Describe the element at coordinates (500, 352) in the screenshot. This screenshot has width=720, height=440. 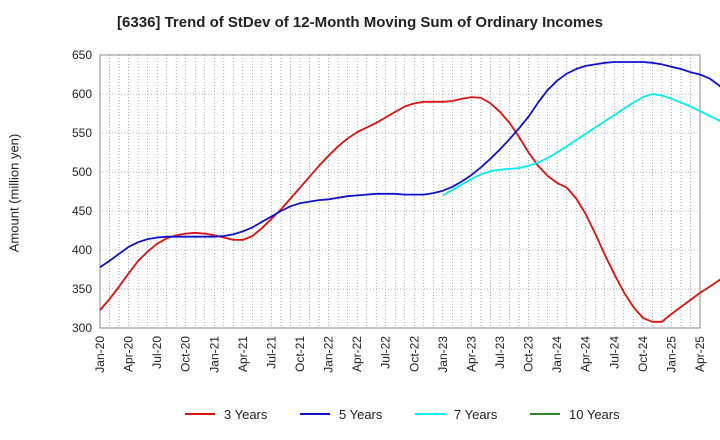
I see `x-tick-label: Jul-23` at that location.